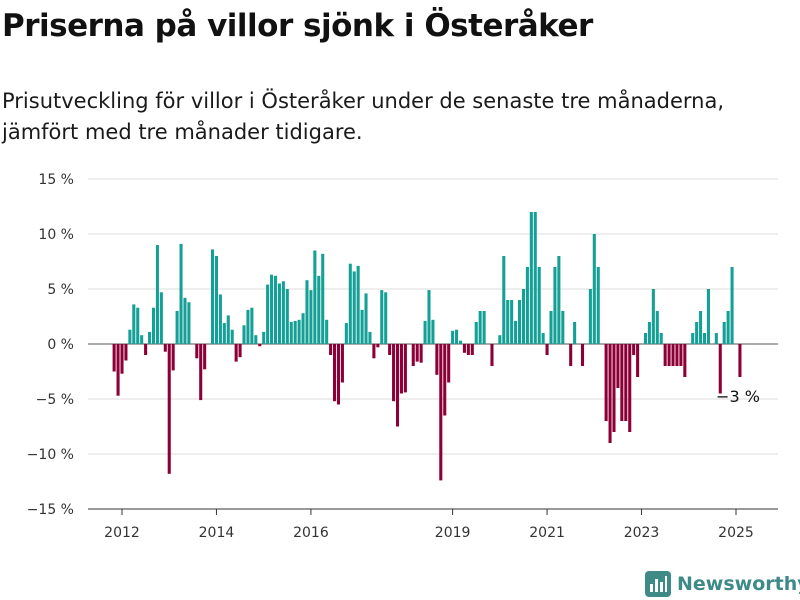  What do you see at coordinates (122, 533) in the screenshot?
I see `x-tick-label: 2012` at bounding box center [122, 533].